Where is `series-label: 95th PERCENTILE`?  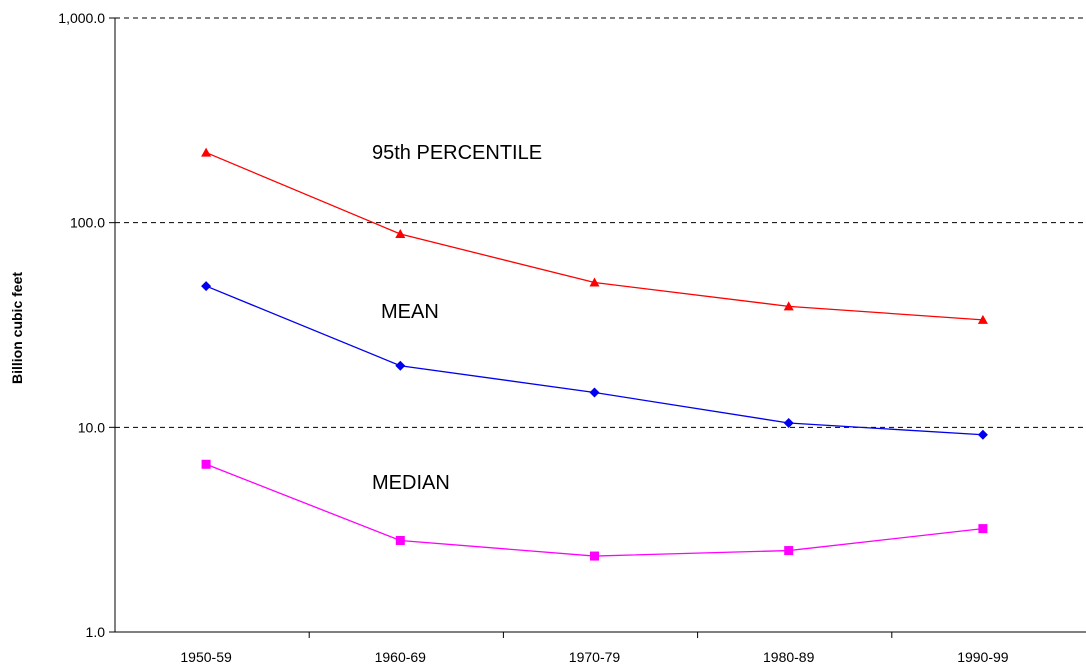 series-label: 95th PERCENTILE is located at coordinates (457, 153).